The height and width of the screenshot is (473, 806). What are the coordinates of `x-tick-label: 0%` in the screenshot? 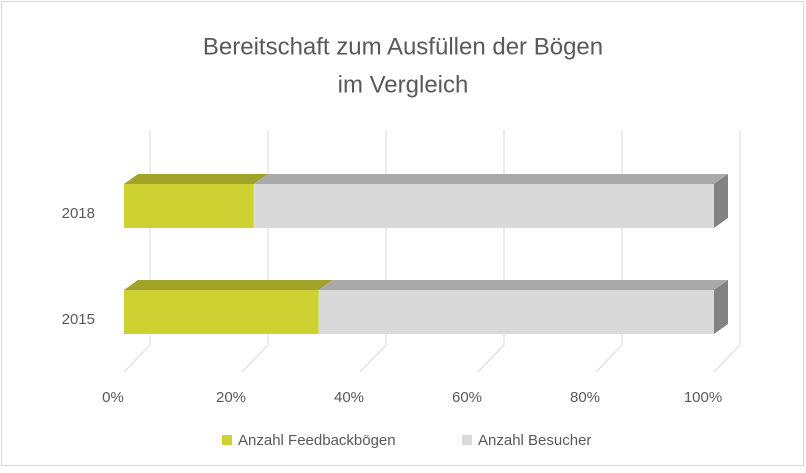 It's located at (113, 397).